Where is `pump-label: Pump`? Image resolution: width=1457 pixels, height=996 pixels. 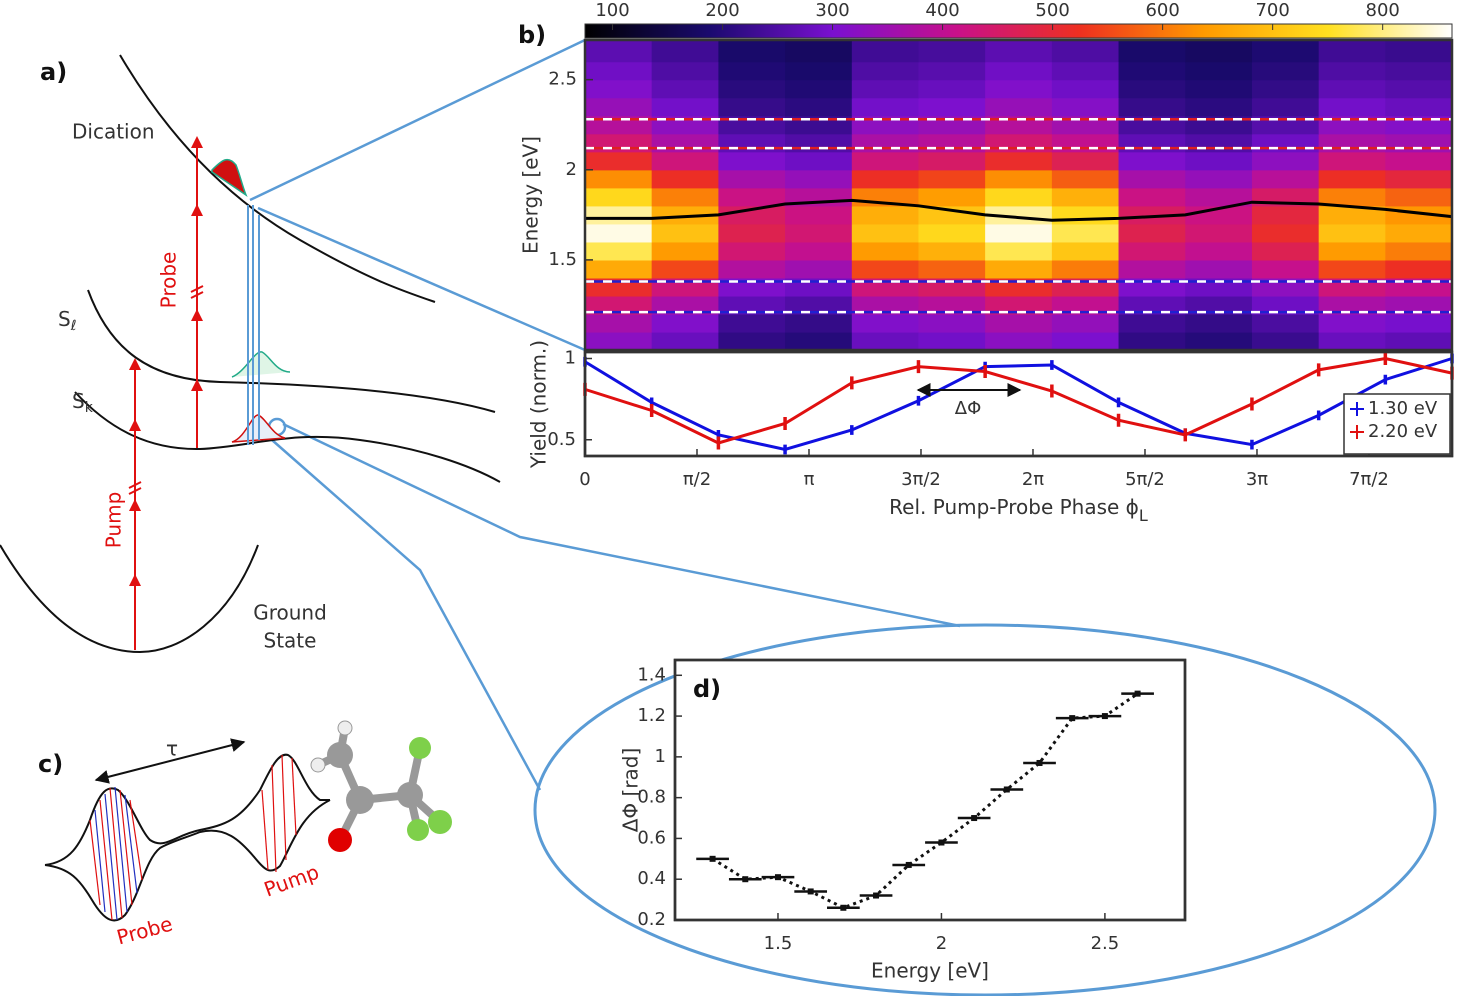 pump-label: Pump is located at coordinates (291, 881).